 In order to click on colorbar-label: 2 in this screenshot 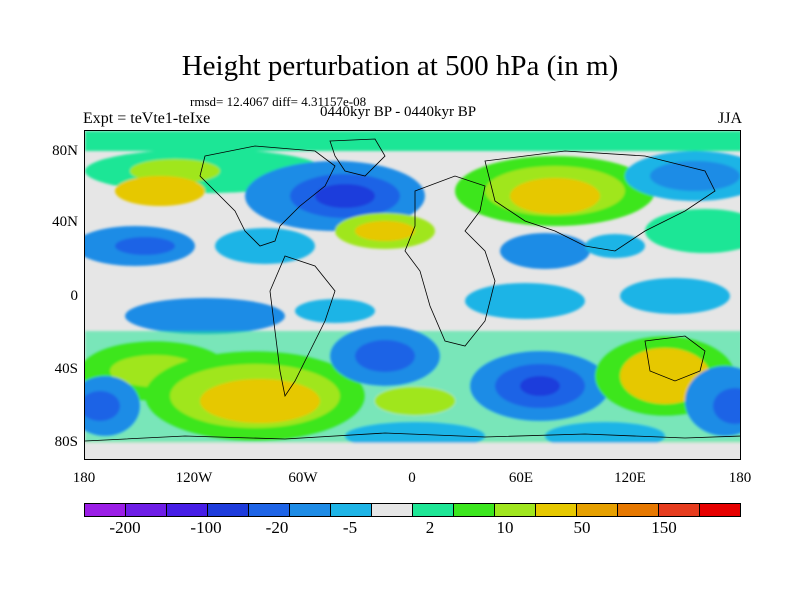, I will do `click(430, 527)`.